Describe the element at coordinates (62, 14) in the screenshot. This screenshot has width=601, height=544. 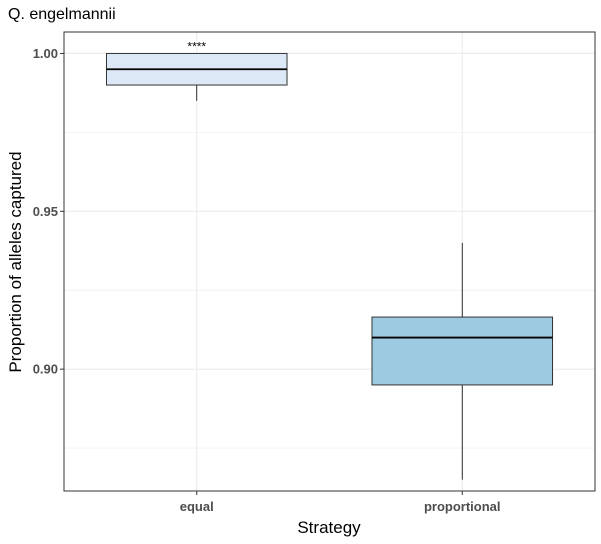
I see `chart-title: Q. engelmannii` at that location.